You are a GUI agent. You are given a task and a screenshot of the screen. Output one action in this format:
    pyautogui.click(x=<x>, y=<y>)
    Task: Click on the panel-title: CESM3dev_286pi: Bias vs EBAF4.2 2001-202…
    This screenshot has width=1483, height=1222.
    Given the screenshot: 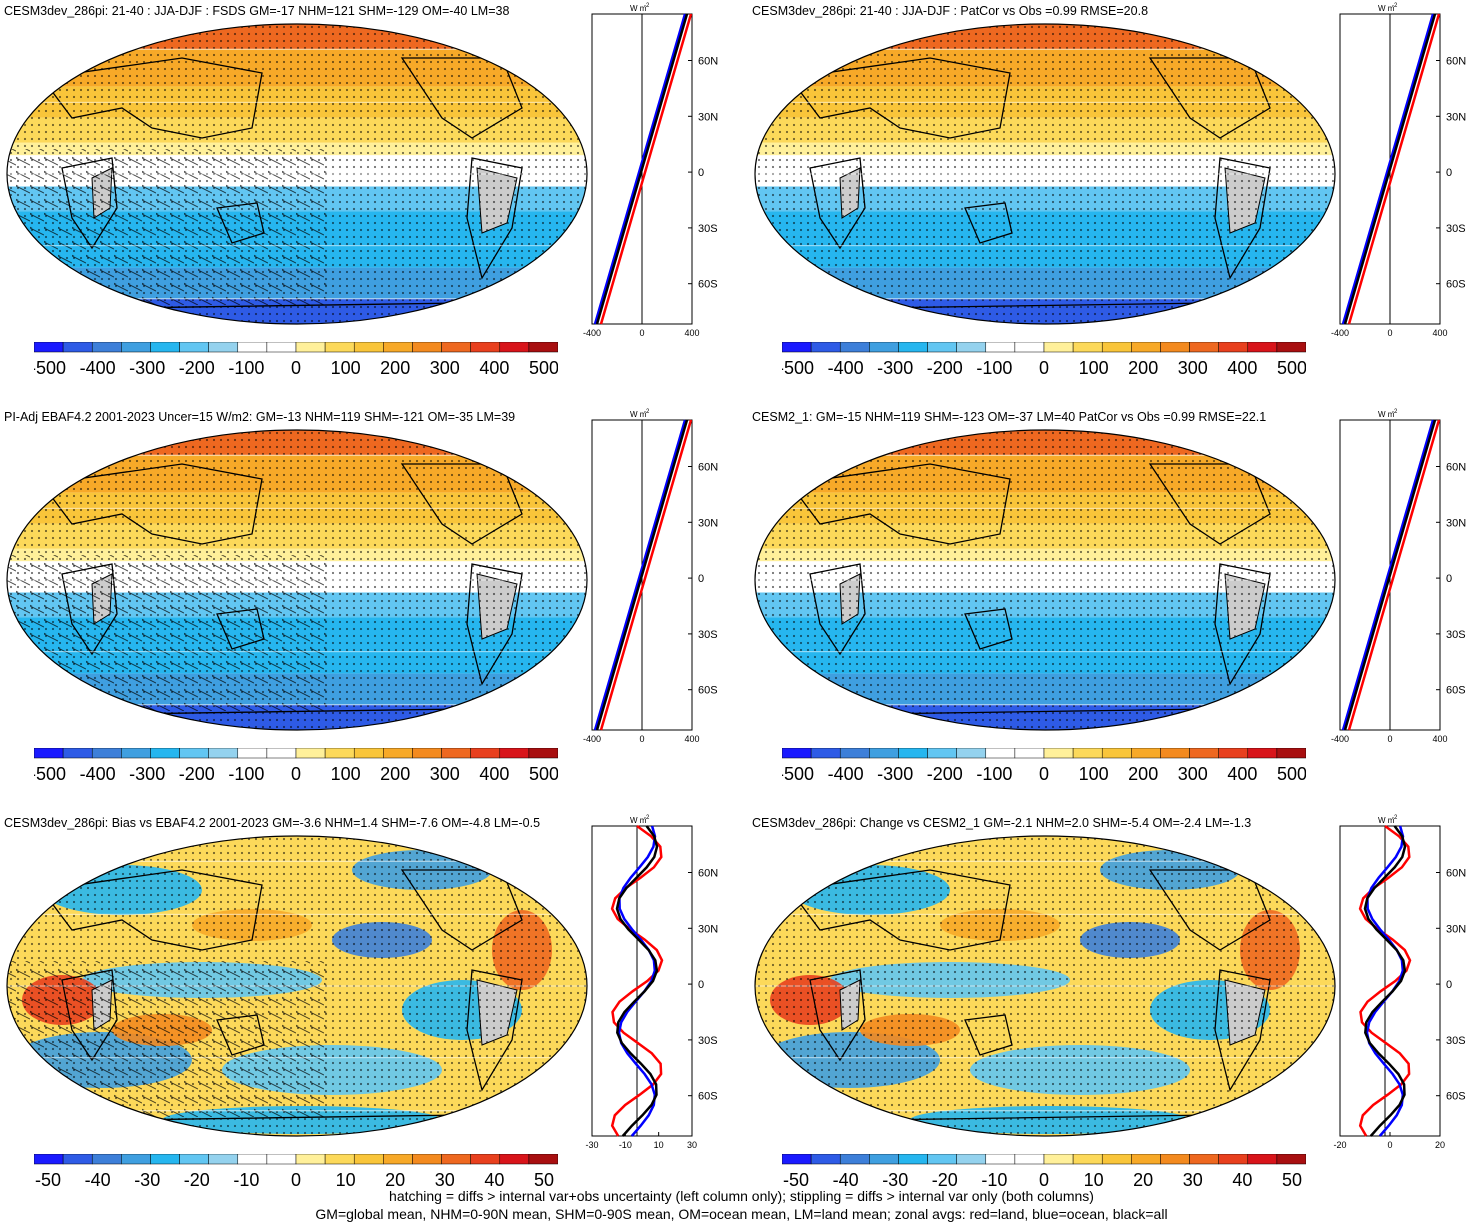 What is the action you would take?
    pyautogui.click(x=272, y=823)
    